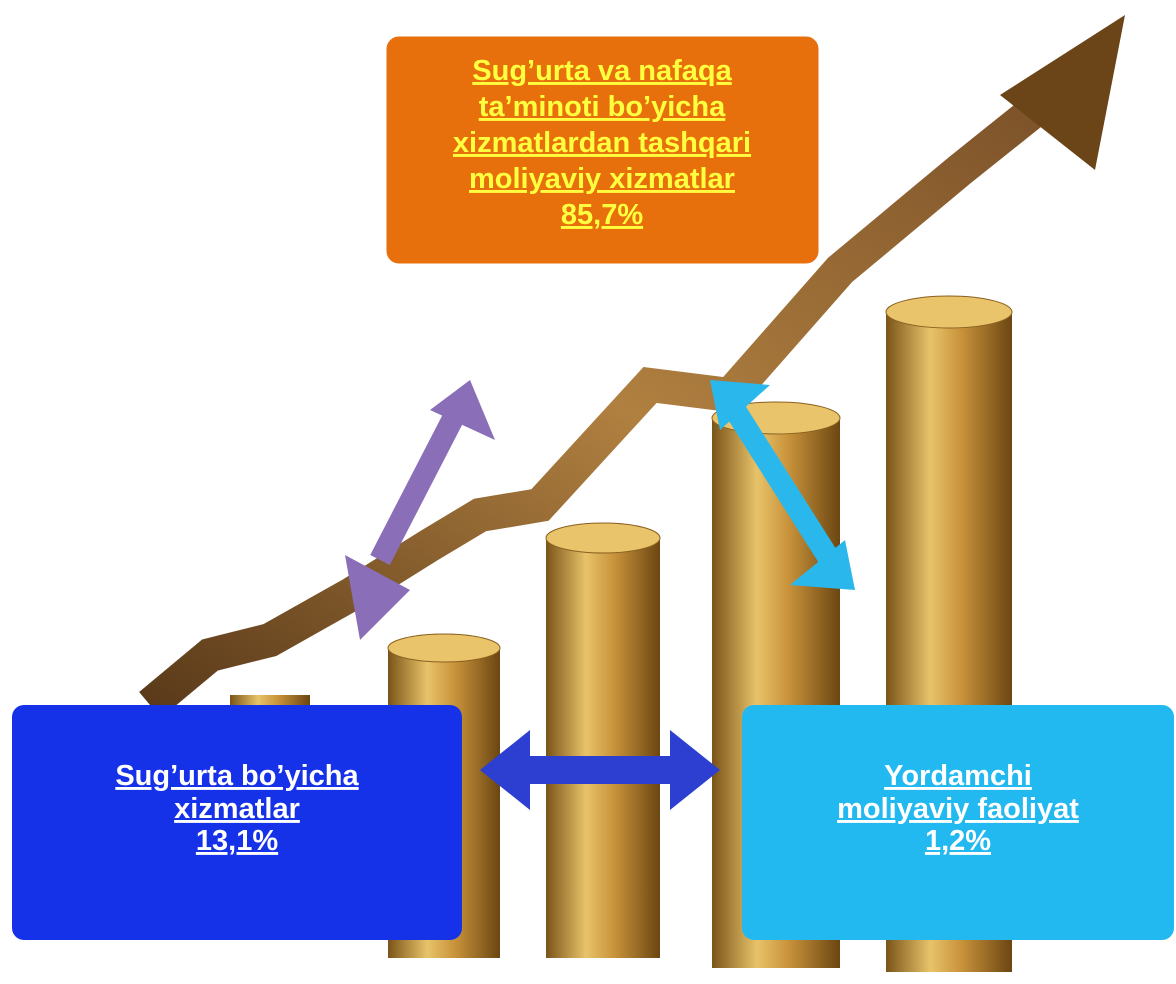  I want to click on value: 1,2%, so click(958, 841).